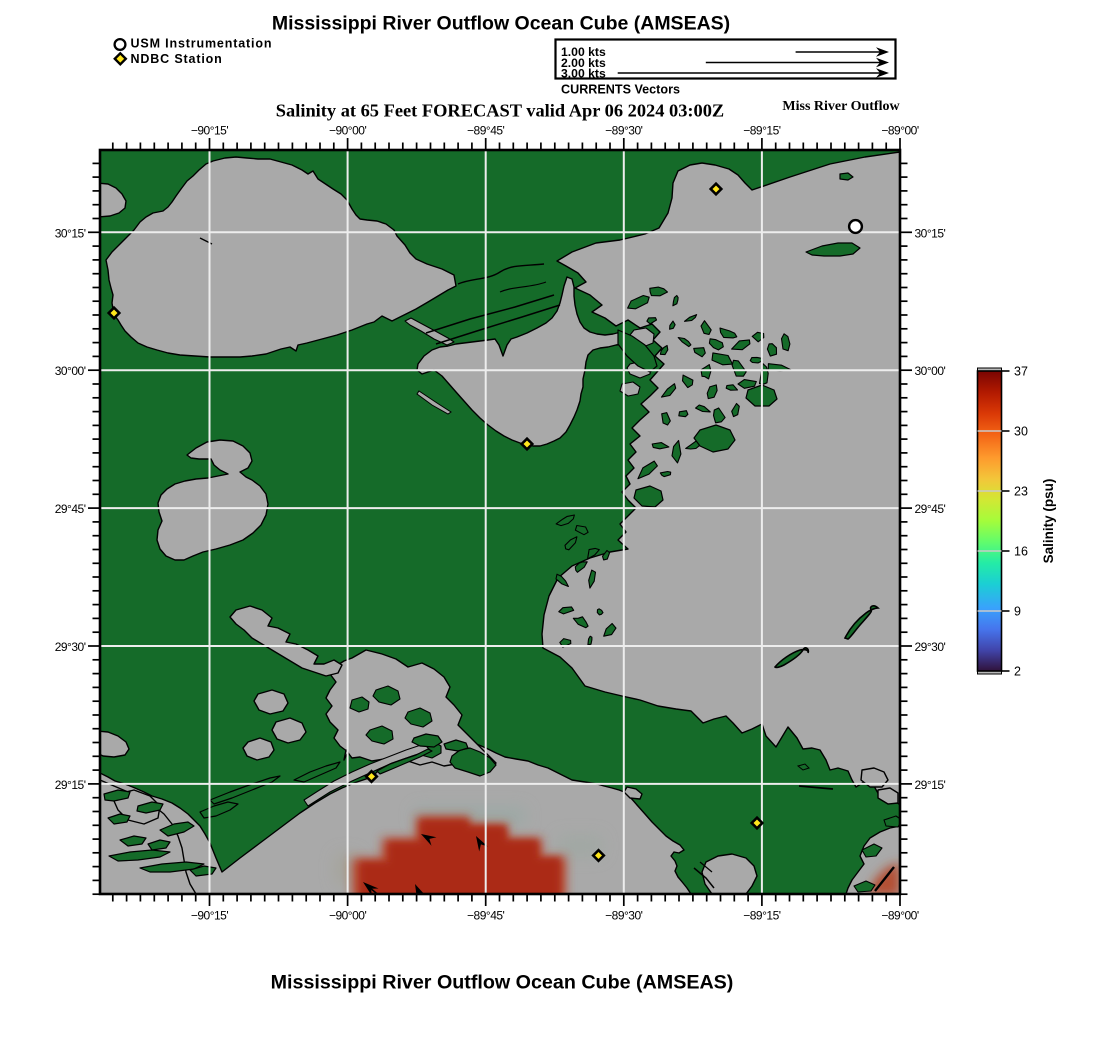  I want to click on svg-text: Miss River Outflow, so click(841, 106).